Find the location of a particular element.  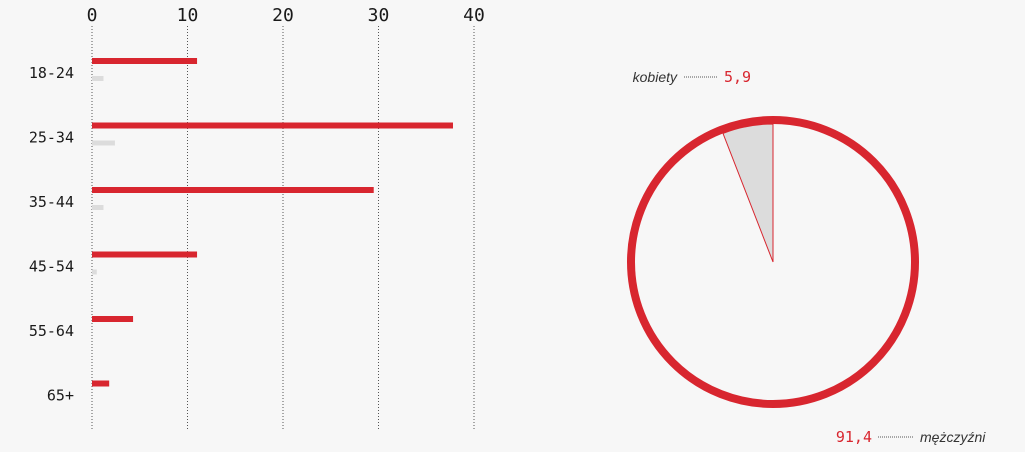

x-tick-label-0: 0 is located at coordinates (92, 15).